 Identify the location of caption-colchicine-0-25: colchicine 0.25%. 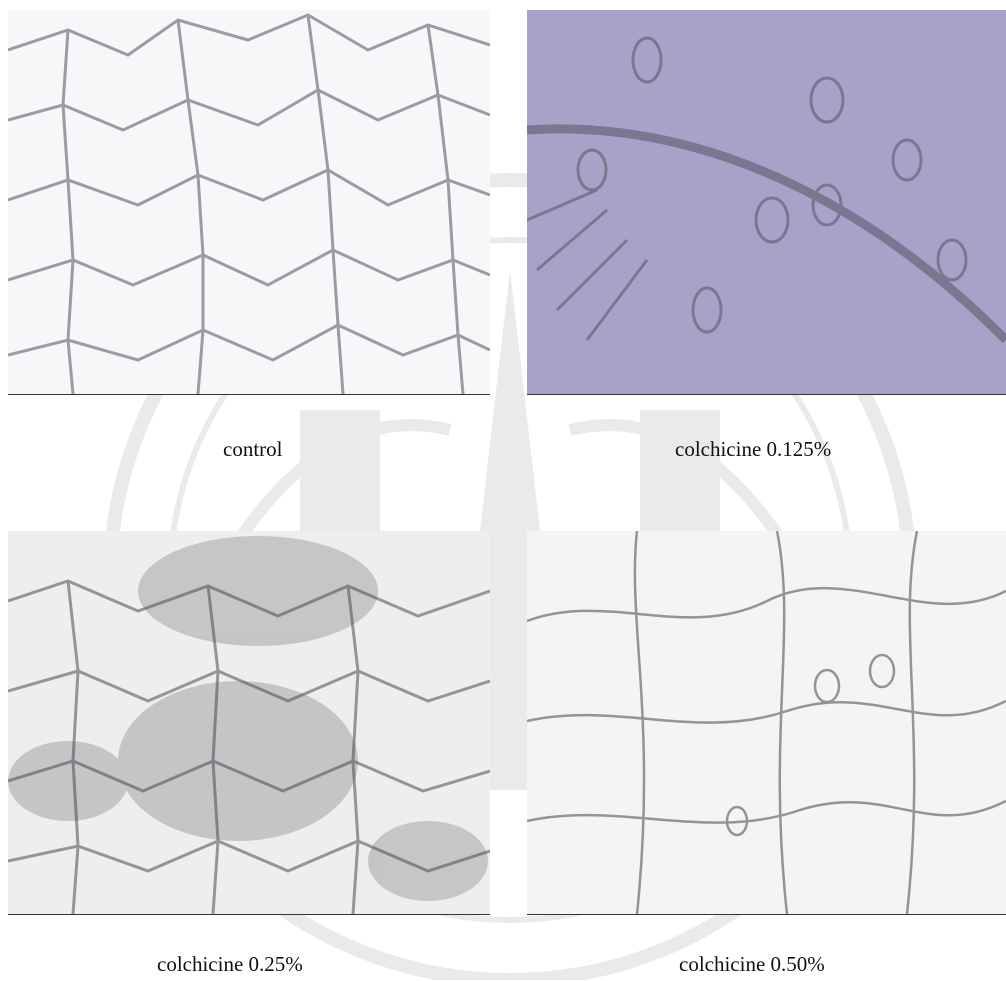
(230, 964).